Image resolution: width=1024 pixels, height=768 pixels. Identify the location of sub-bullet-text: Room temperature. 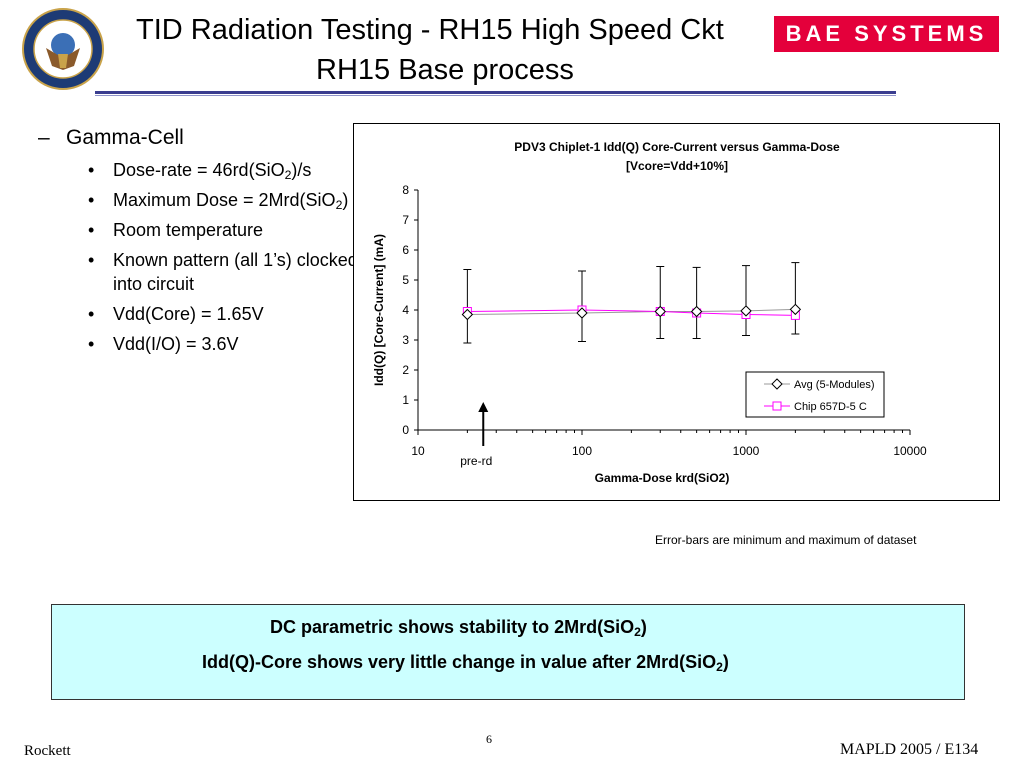
(188, 230).